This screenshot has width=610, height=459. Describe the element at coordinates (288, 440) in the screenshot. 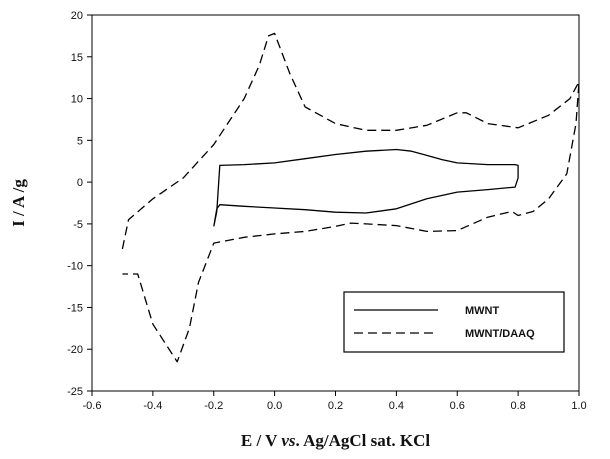

I see `x-axis-title-vs: vs` at that location.